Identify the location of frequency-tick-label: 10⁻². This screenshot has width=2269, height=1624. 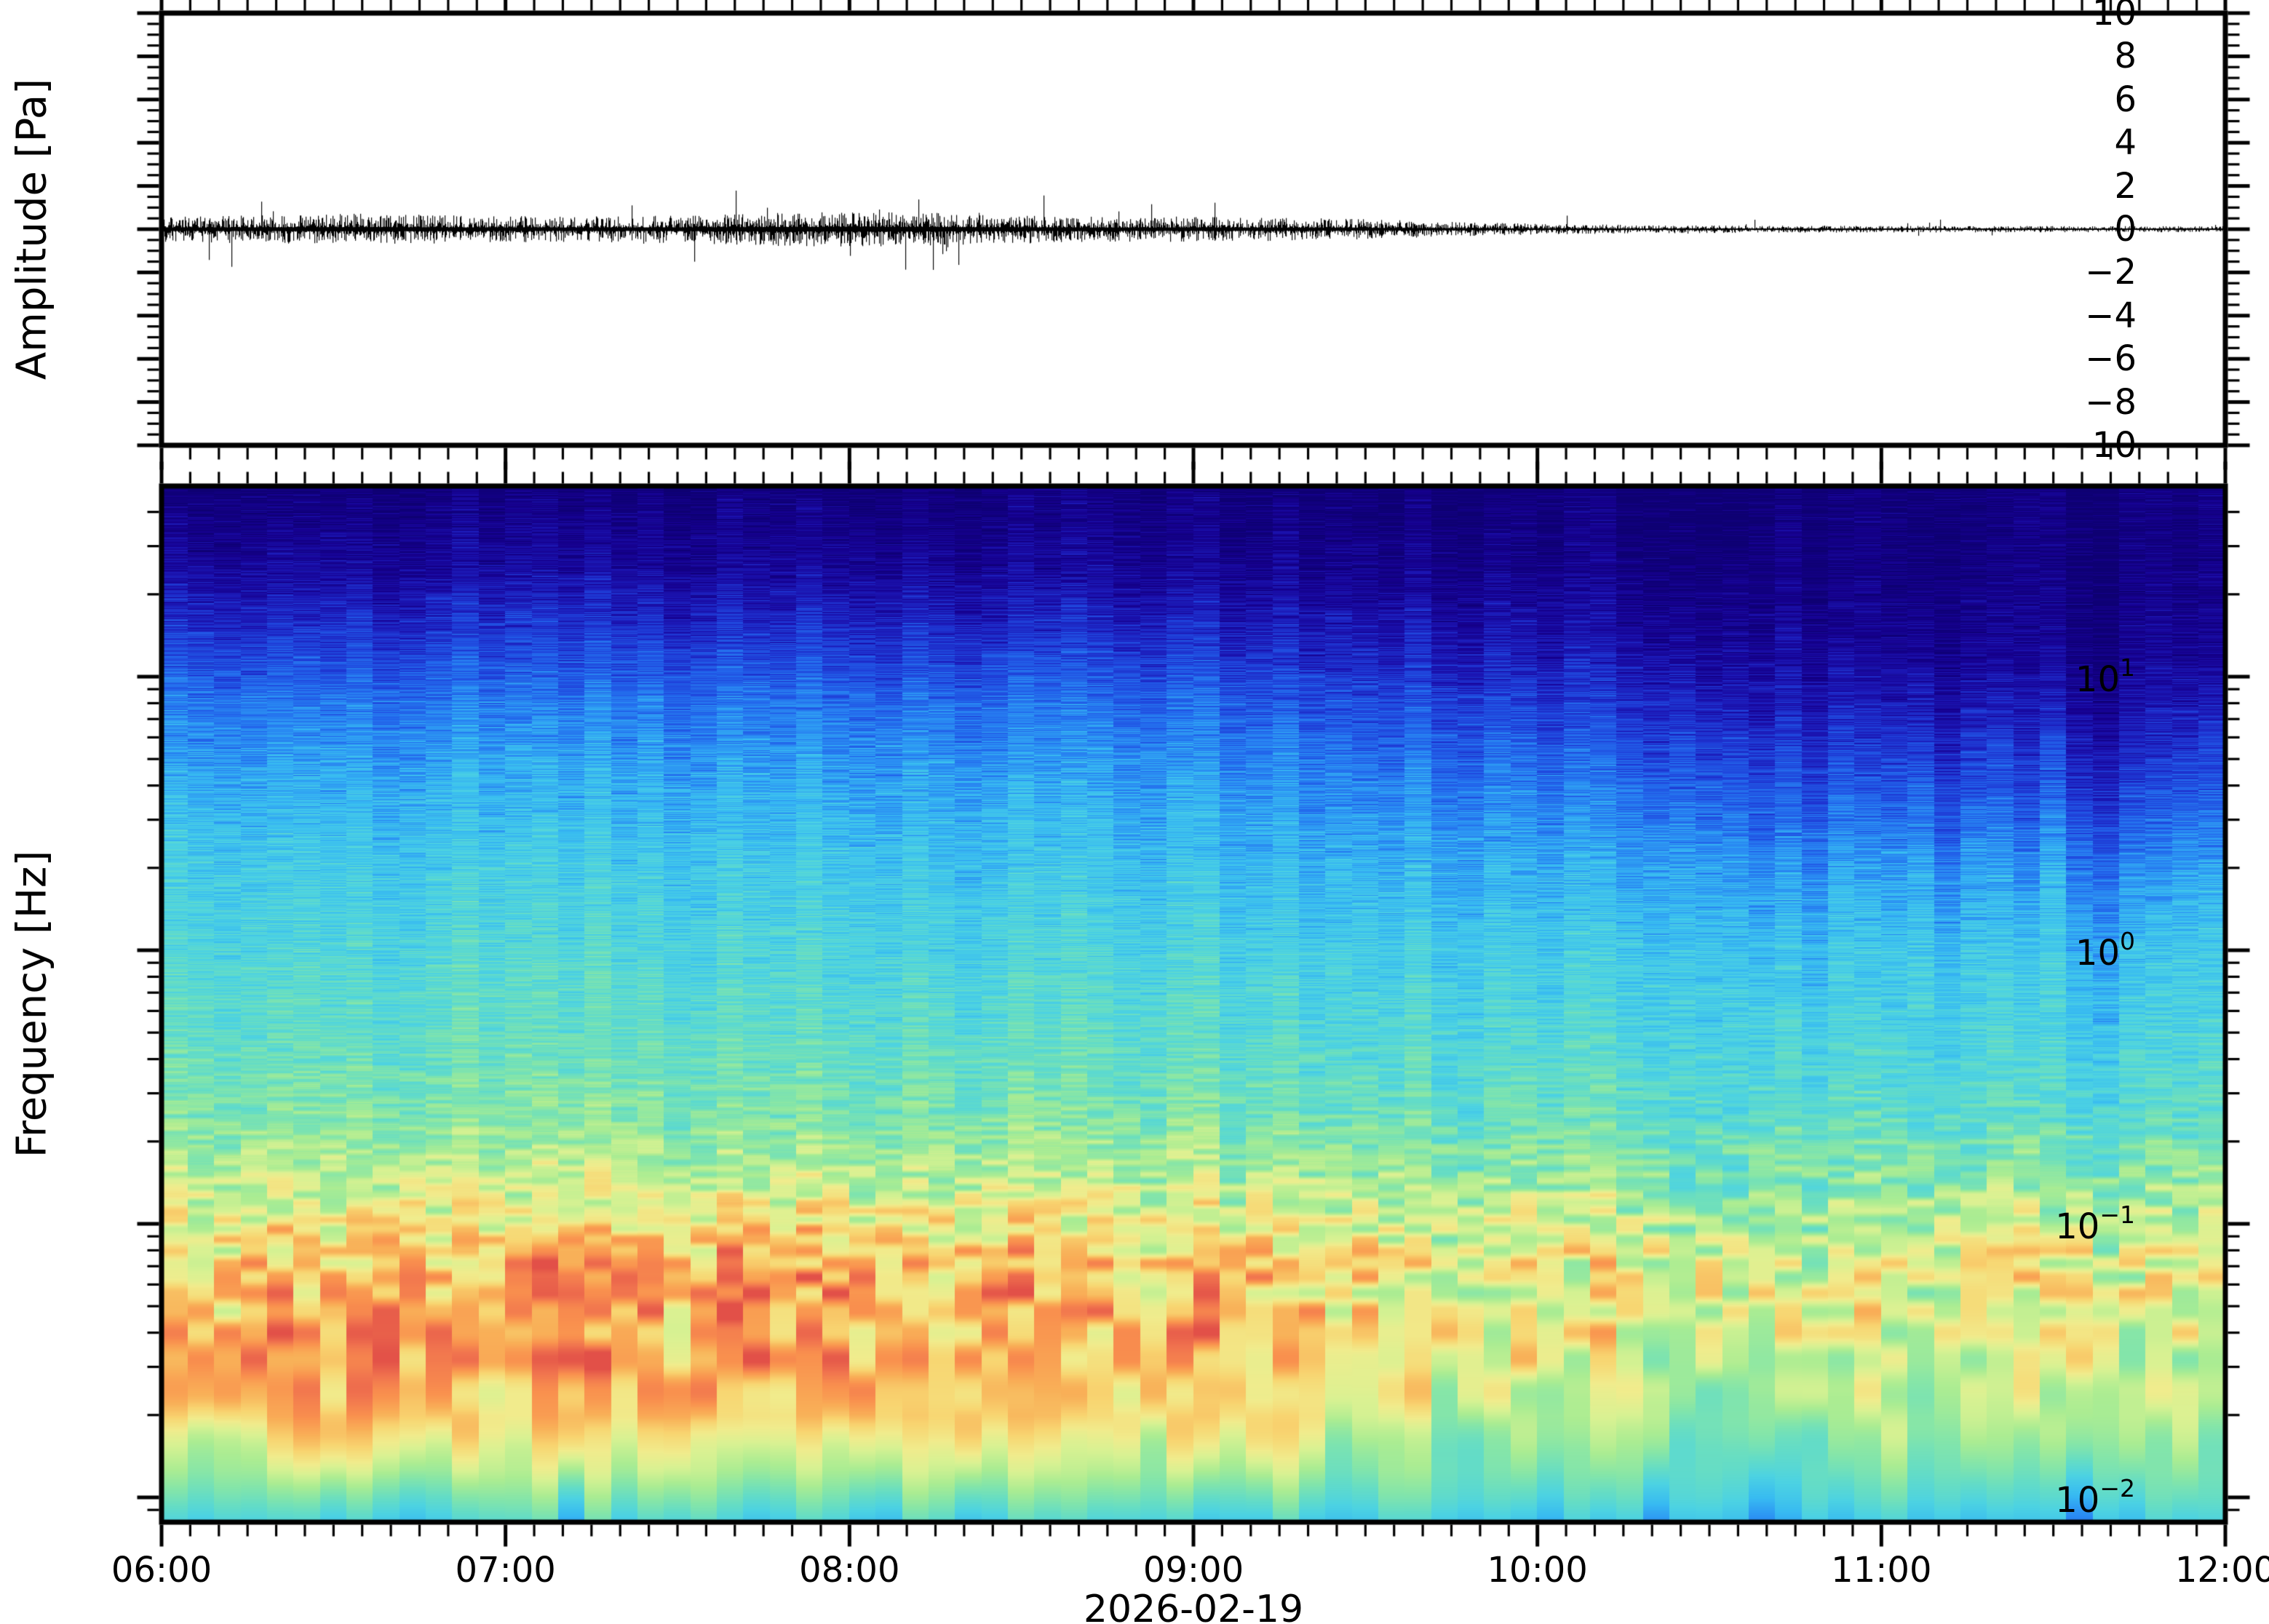
(2095, 1497).